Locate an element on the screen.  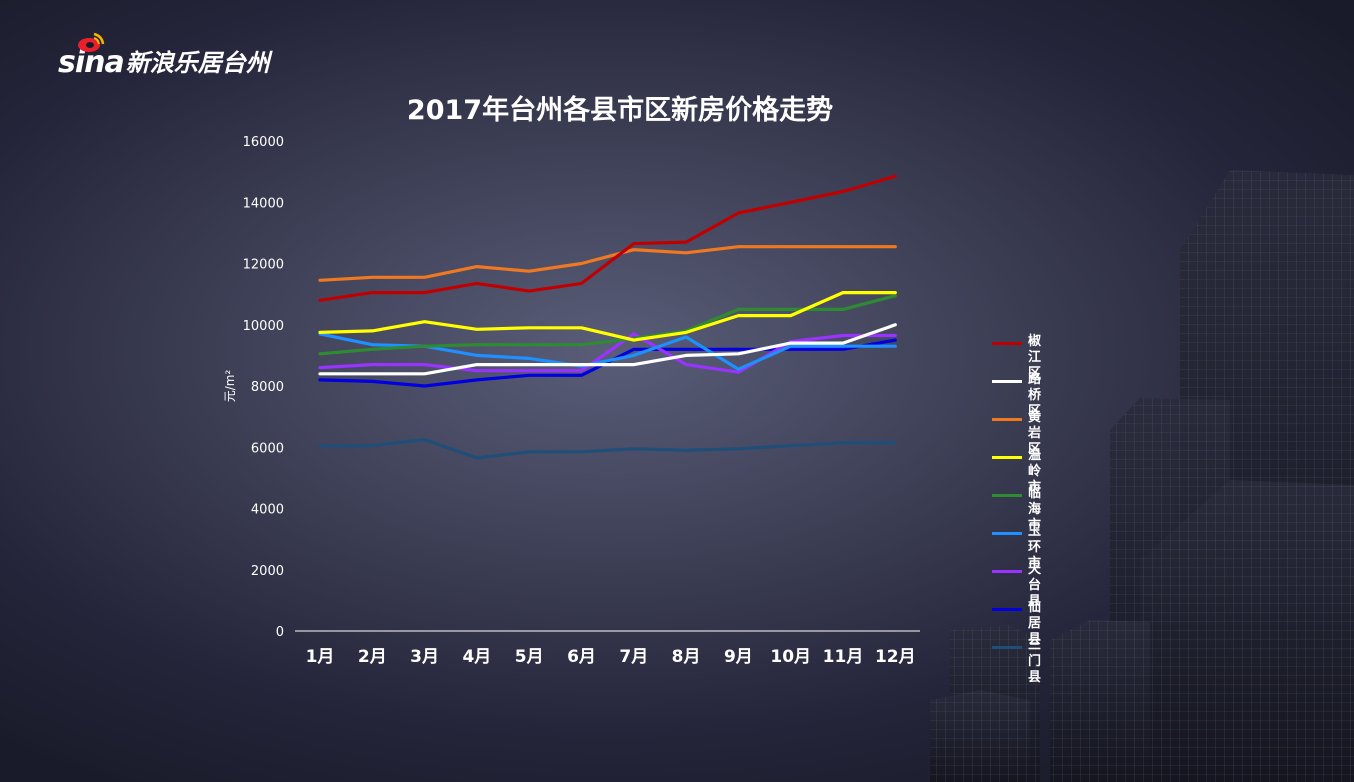
legend-entry: 温岭市 is located at coordinates (1032, 471).